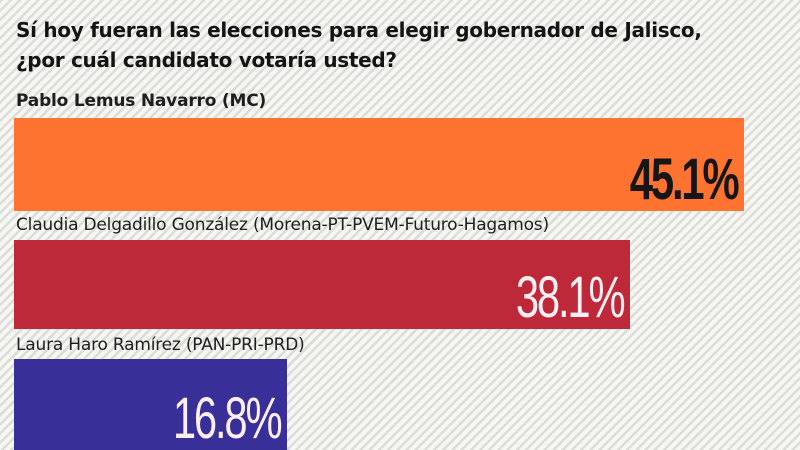 The height and width of the screenshot is (450, 800). I want to click on bar-value-haro: 16.8%, so click(227, 418).